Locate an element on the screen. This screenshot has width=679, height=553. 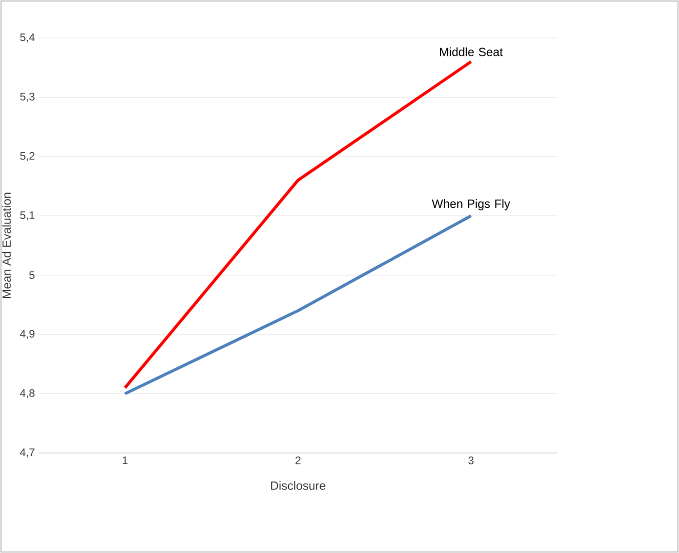
x-tick-label: 2 is located at coordinates (298, 460).